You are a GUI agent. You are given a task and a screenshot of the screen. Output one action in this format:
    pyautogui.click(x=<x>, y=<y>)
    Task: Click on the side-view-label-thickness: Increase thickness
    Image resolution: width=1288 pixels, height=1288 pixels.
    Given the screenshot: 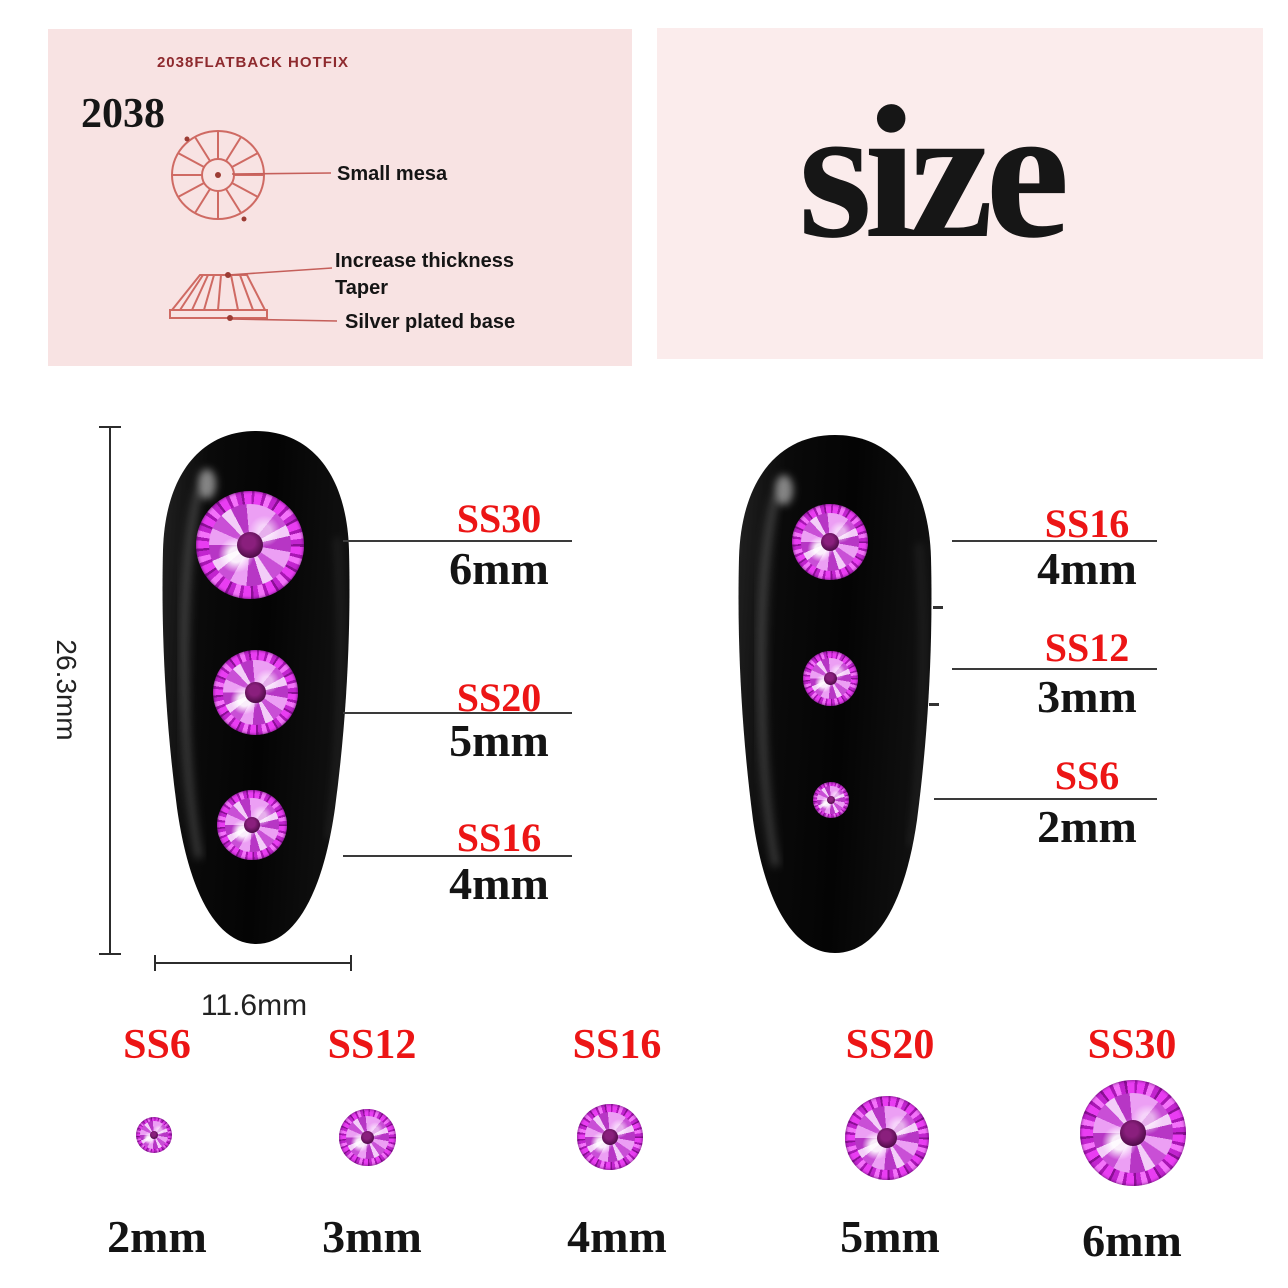 What is the action you would take?
    pyautogui.click(x=424, y=261)
    